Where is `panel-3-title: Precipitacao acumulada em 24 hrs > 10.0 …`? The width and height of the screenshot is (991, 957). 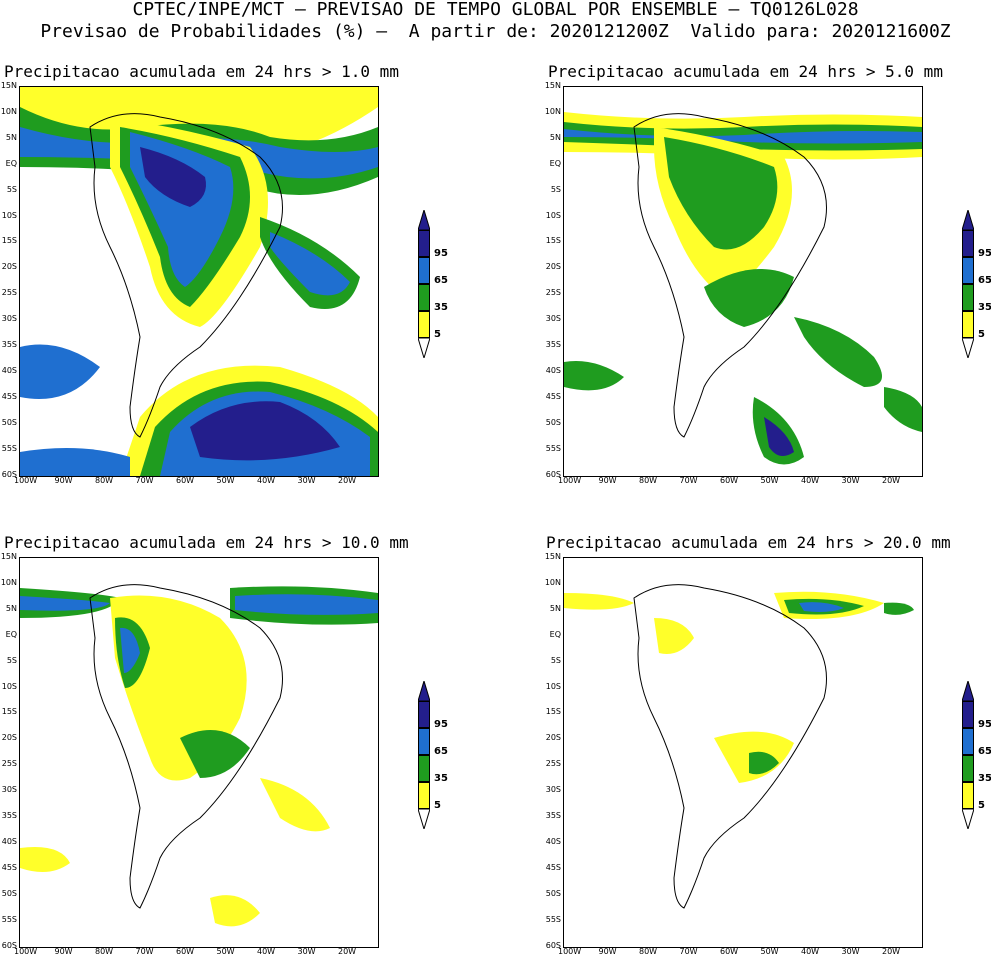 panel-3-title: Precipitacao acumulada em 24 hrs > 10.0 … is located at coordinates (206, 542).